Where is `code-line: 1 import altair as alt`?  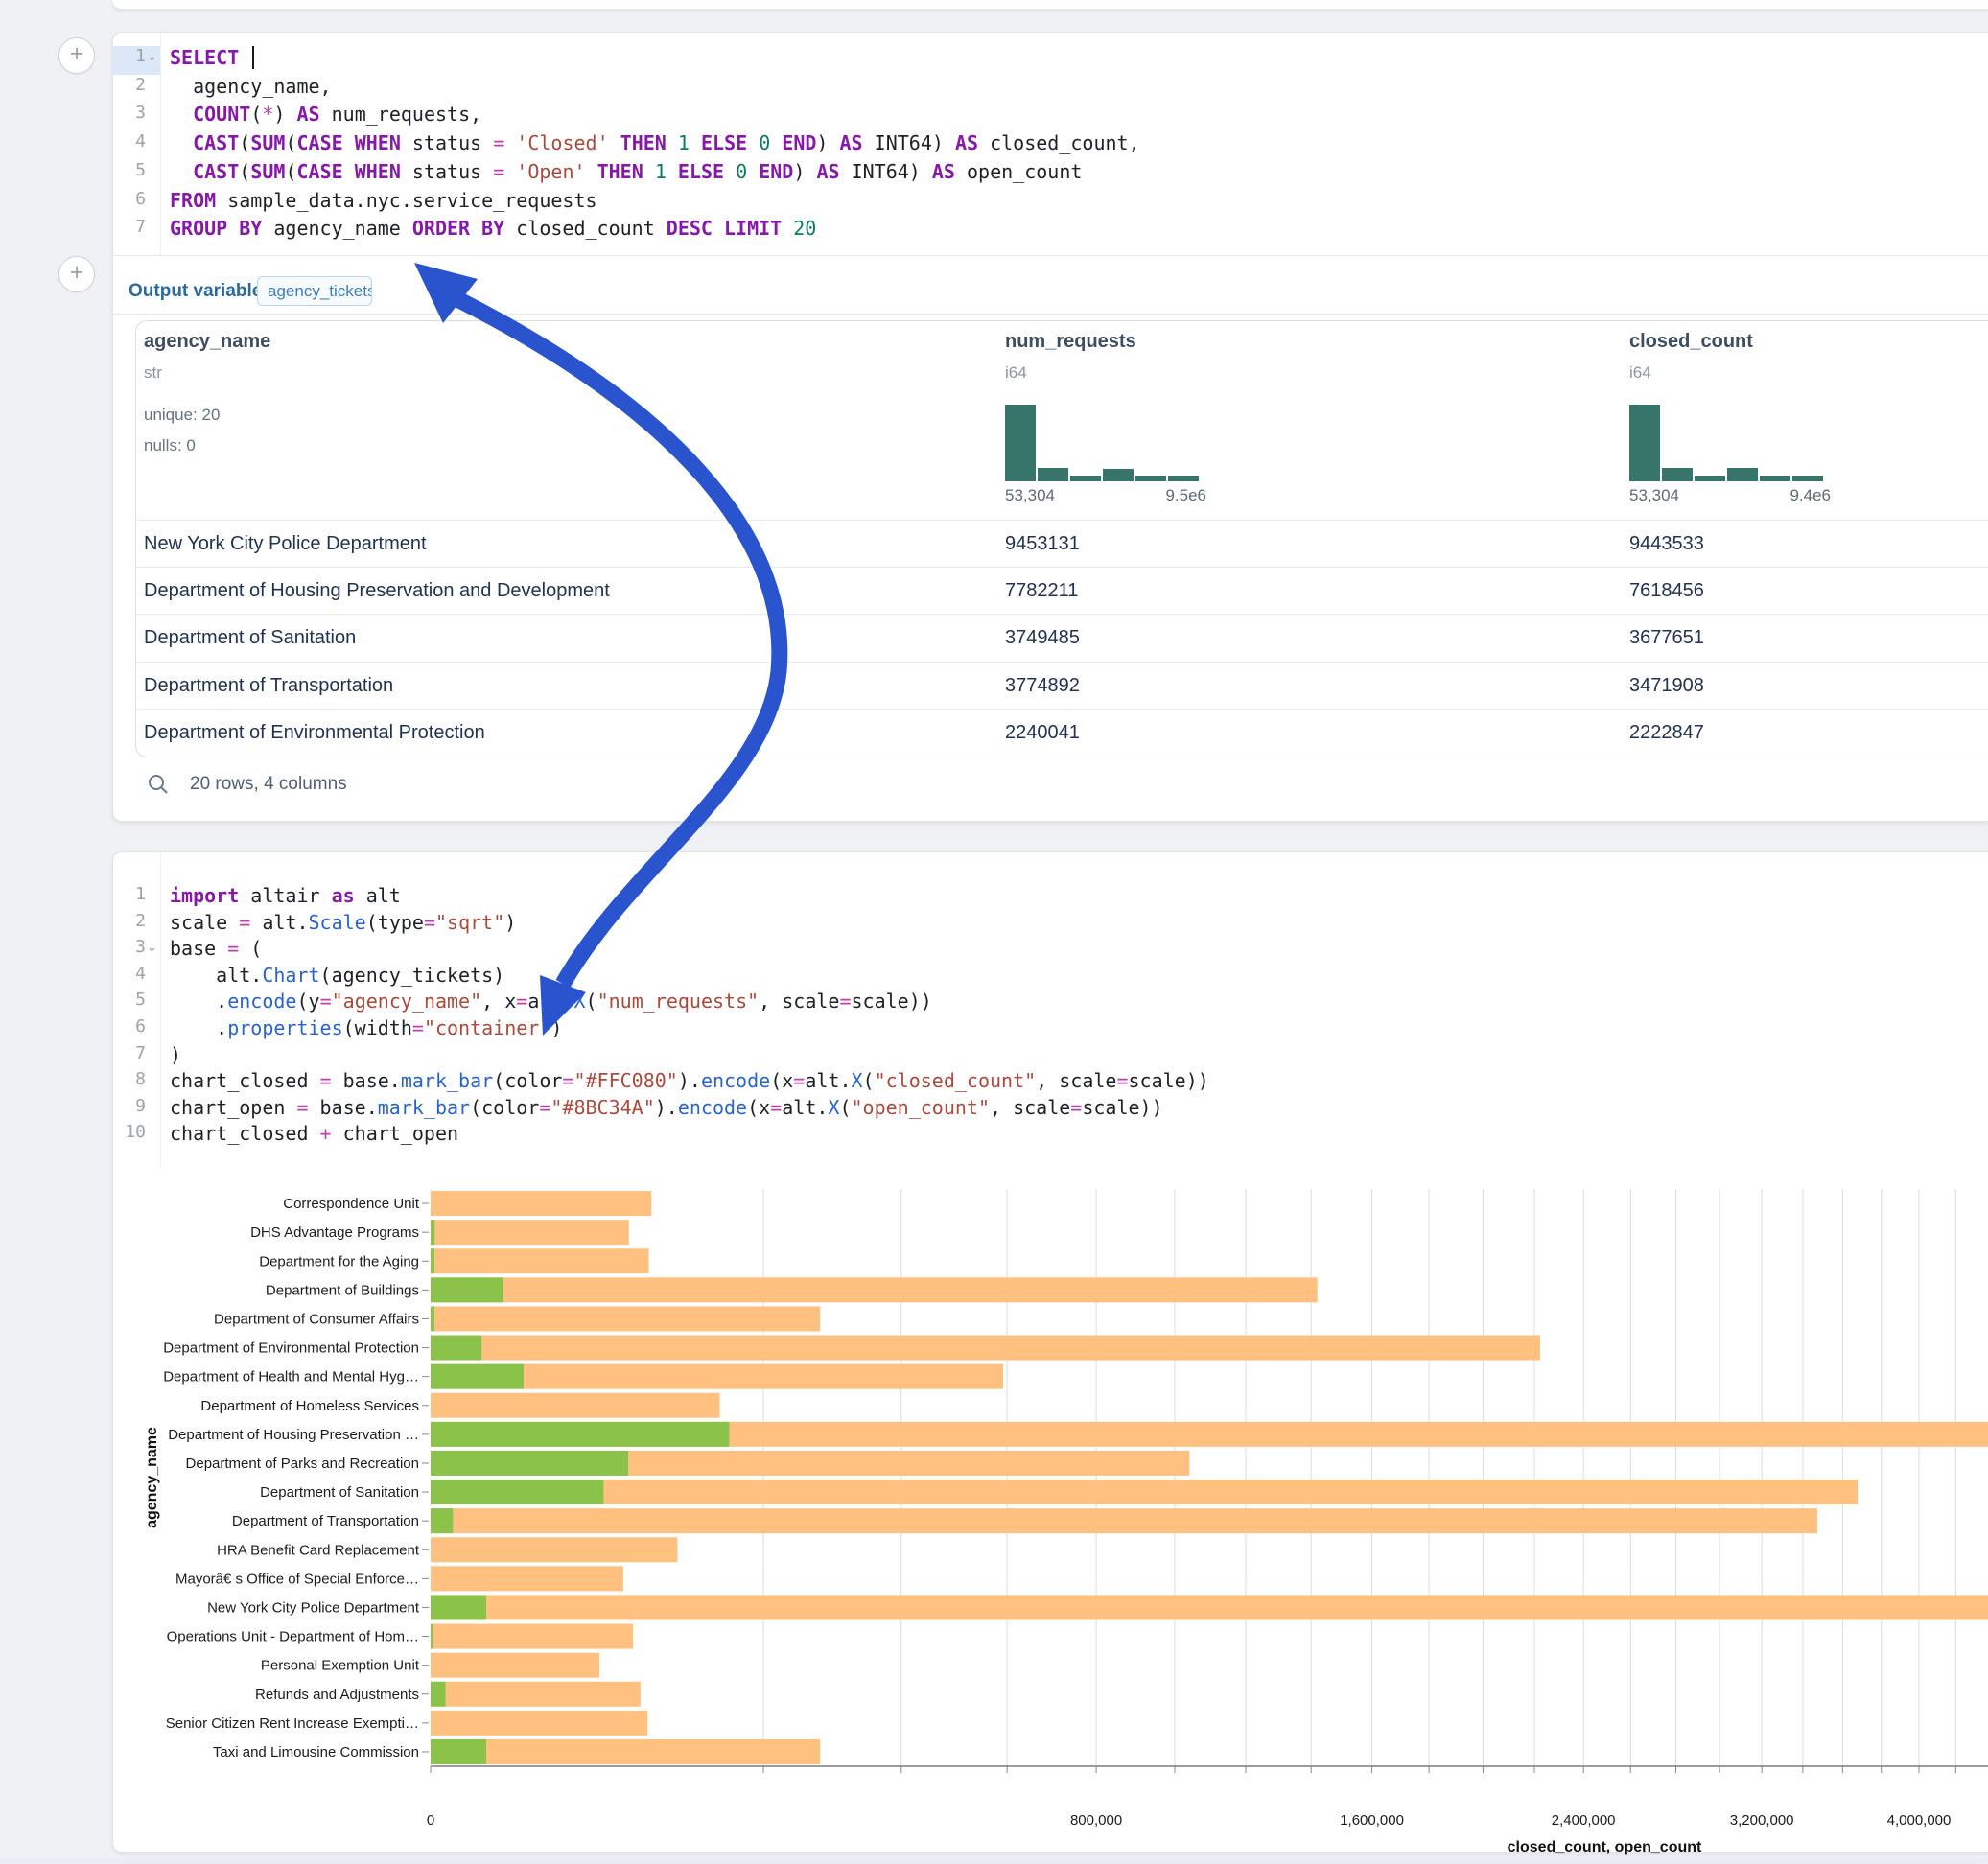
code-line: 1 import altair as alt is located at coordinates (1050, 897).